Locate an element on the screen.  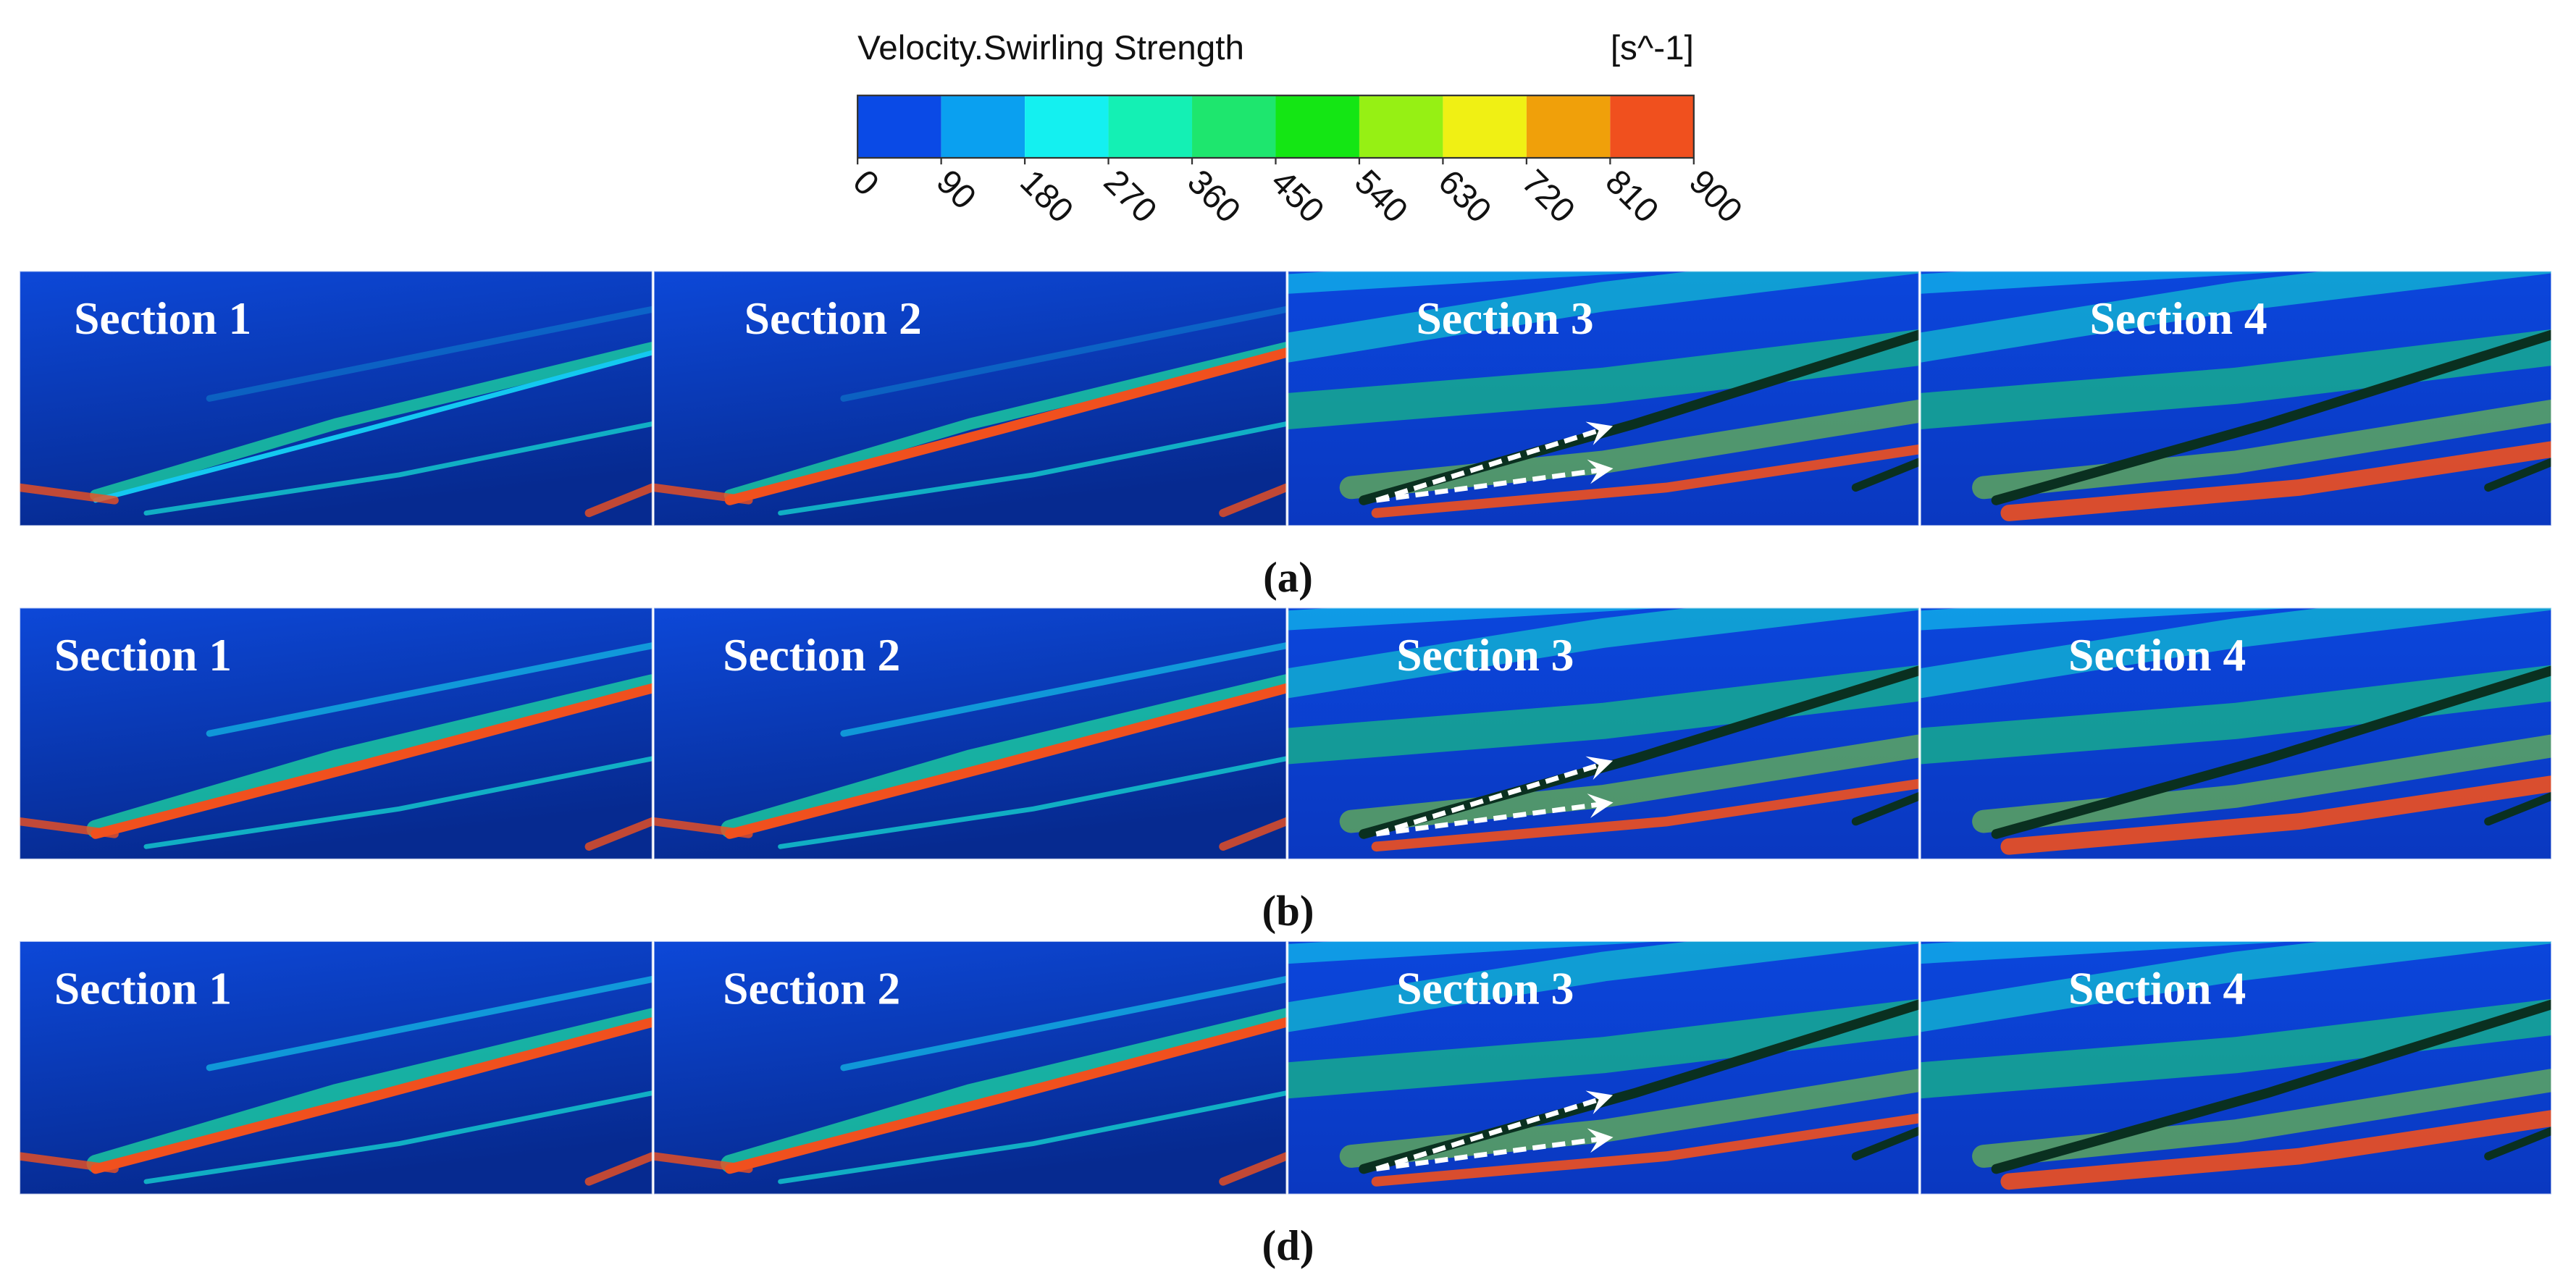
colorbar-tick-label: 900 is located at coordinates (1716, 197).